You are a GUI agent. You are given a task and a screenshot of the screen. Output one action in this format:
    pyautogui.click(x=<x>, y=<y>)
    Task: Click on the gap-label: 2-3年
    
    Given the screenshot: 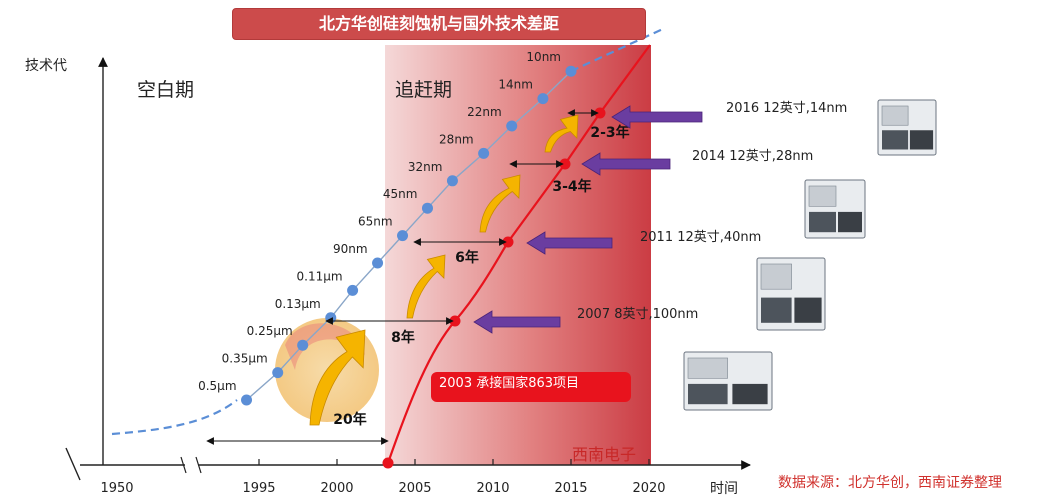 What is the action you would take?
    pyautogui.click(x=609, y=132)
    